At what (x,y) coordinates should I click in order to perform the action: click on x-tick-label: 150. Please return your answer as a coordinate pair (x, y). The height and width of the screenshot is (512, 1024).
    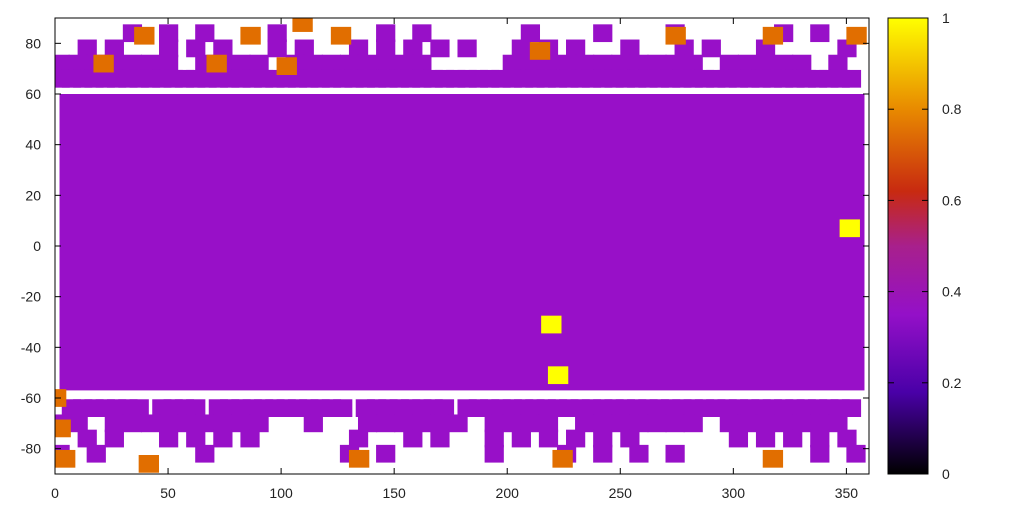
    Looking at the image, I should click on (394, 493).